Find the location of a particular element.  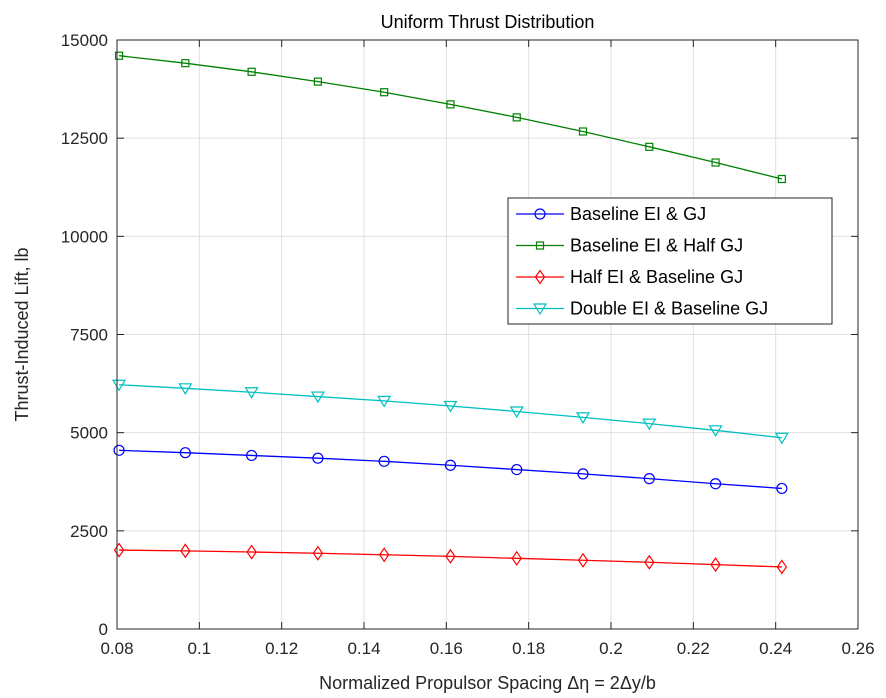

x-tick-label: 0.2 is located at coordinates (611, 648).